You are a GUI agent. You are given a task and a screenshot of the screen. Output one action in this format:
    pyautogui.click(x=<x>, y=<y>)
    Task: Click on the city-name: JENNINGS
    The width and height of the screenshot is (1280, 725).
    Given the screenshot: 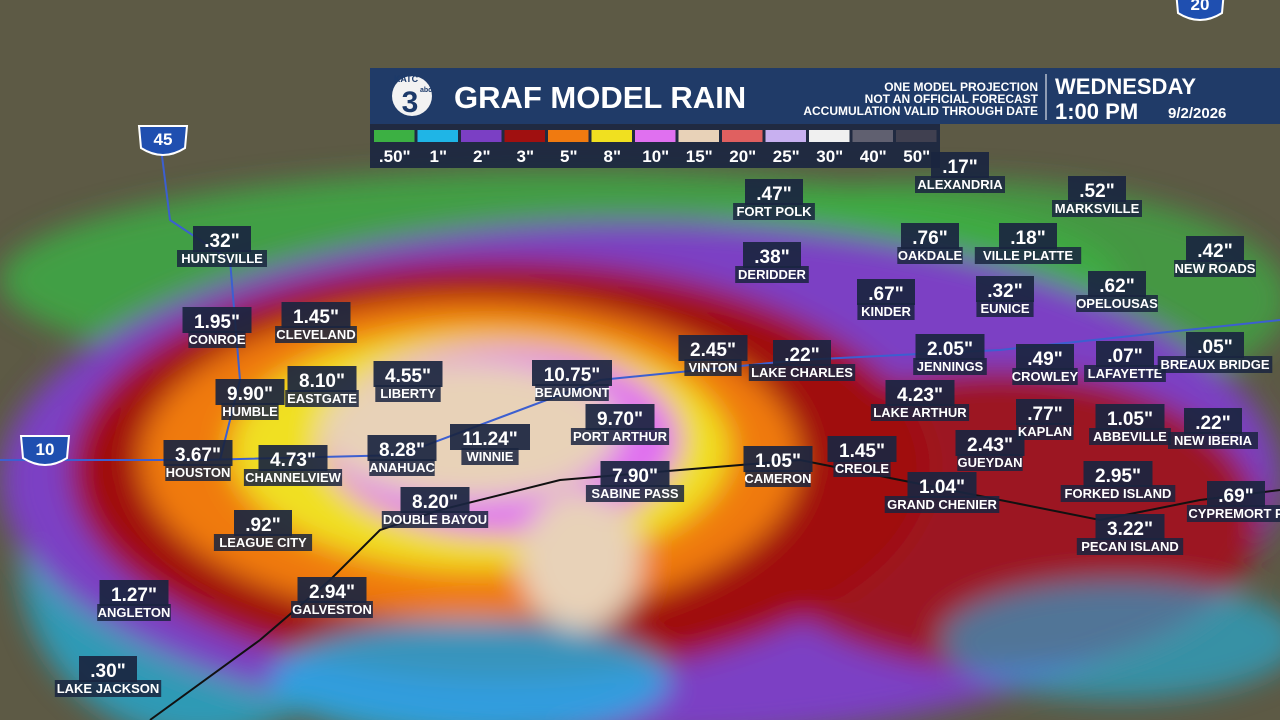 What is the action you would take?
    pyautogui.click(x=950, y=366)
    